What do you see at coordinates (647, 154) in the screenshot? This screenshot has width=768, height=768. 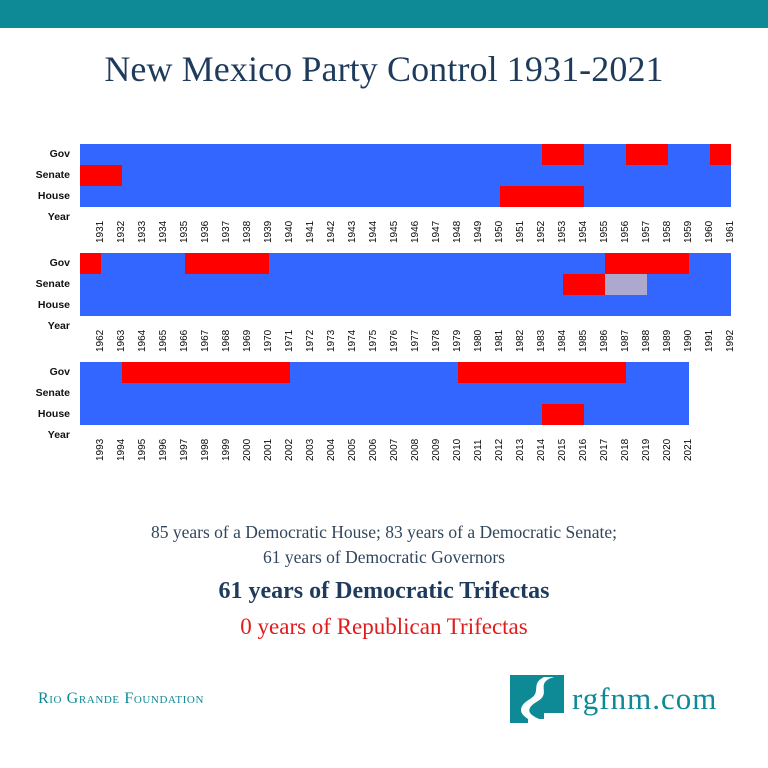 I see `cell-gov-1957` at bounding box center [647, 154].